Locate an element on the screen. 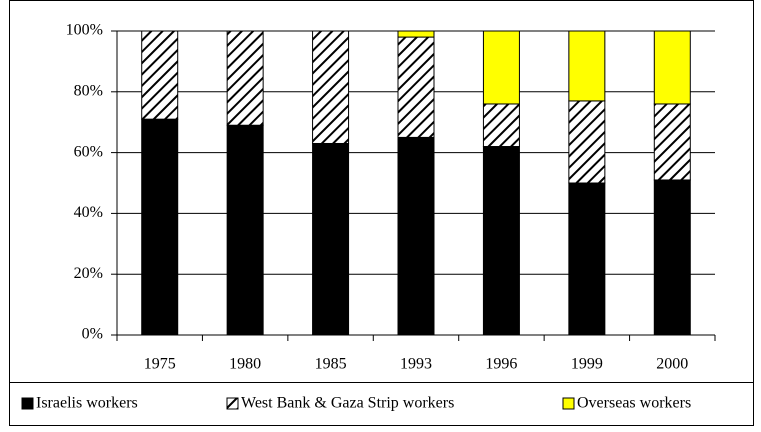  legend-label: West Bank & Gaza Strip workers is located at coordinates (347, 403).